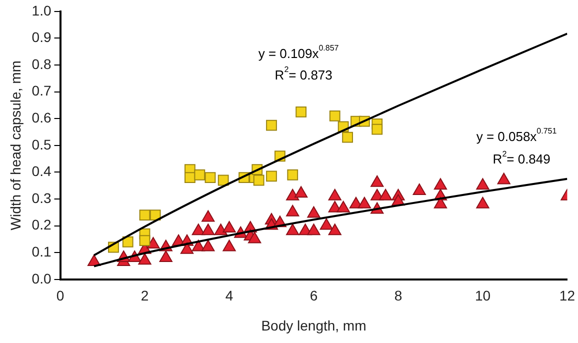 This screenshot has height=343, width=578. What do you see at coordinates (144, 296) in the screenshot?
I see `x-tick-label: 2` at bounding box center [144, 296].